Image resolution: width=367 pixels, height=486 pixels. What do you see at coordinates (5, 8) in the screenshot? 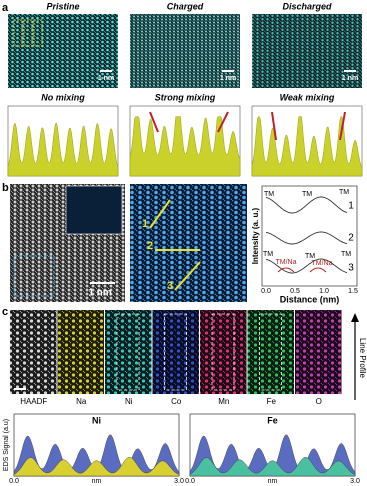
I see `label: a` at bounding box center [5, 8].